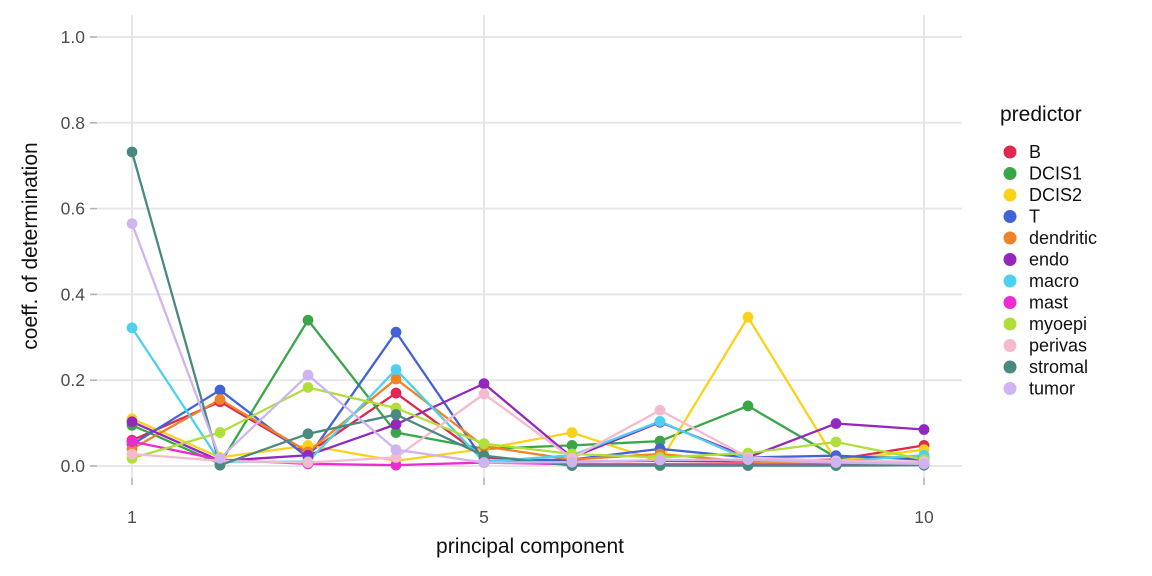 The height and width of the screenshot is (576, 1152). I want to click on series-line-myoepi, so click(528, 423).